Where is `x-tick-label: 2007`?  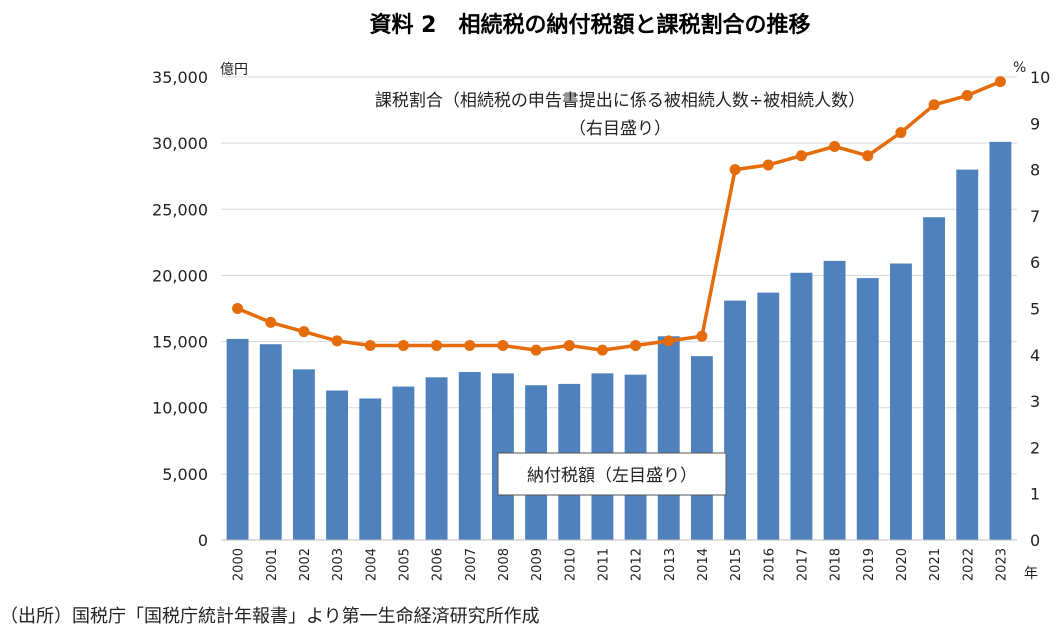
x-tick-label: 2007 is located at coordinates (471, 564).